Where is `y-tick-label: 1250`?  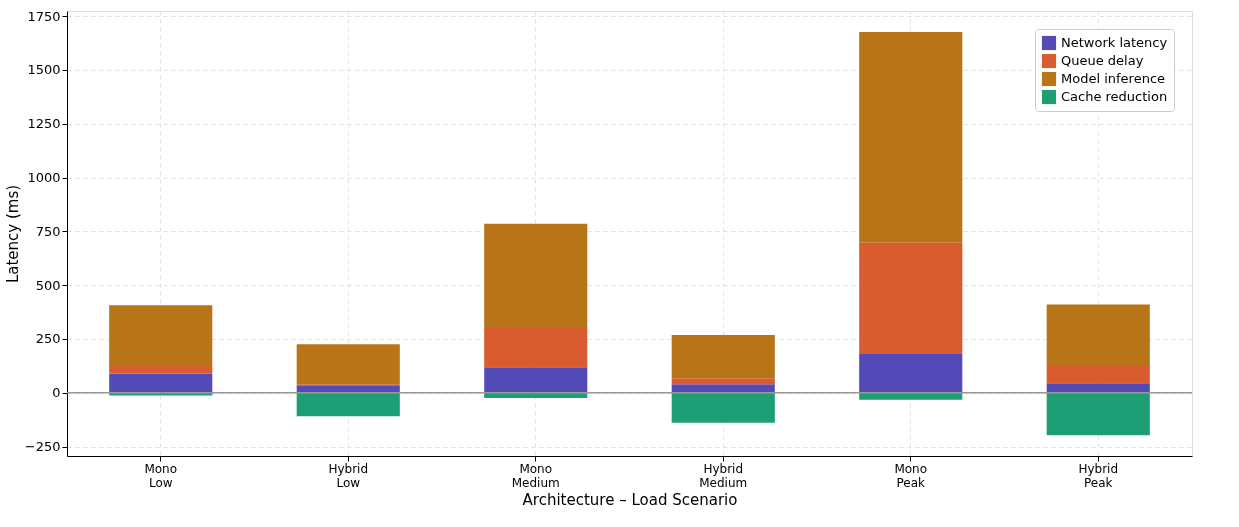 y-tick-label: 1250 is located at coordinates (44, 124).